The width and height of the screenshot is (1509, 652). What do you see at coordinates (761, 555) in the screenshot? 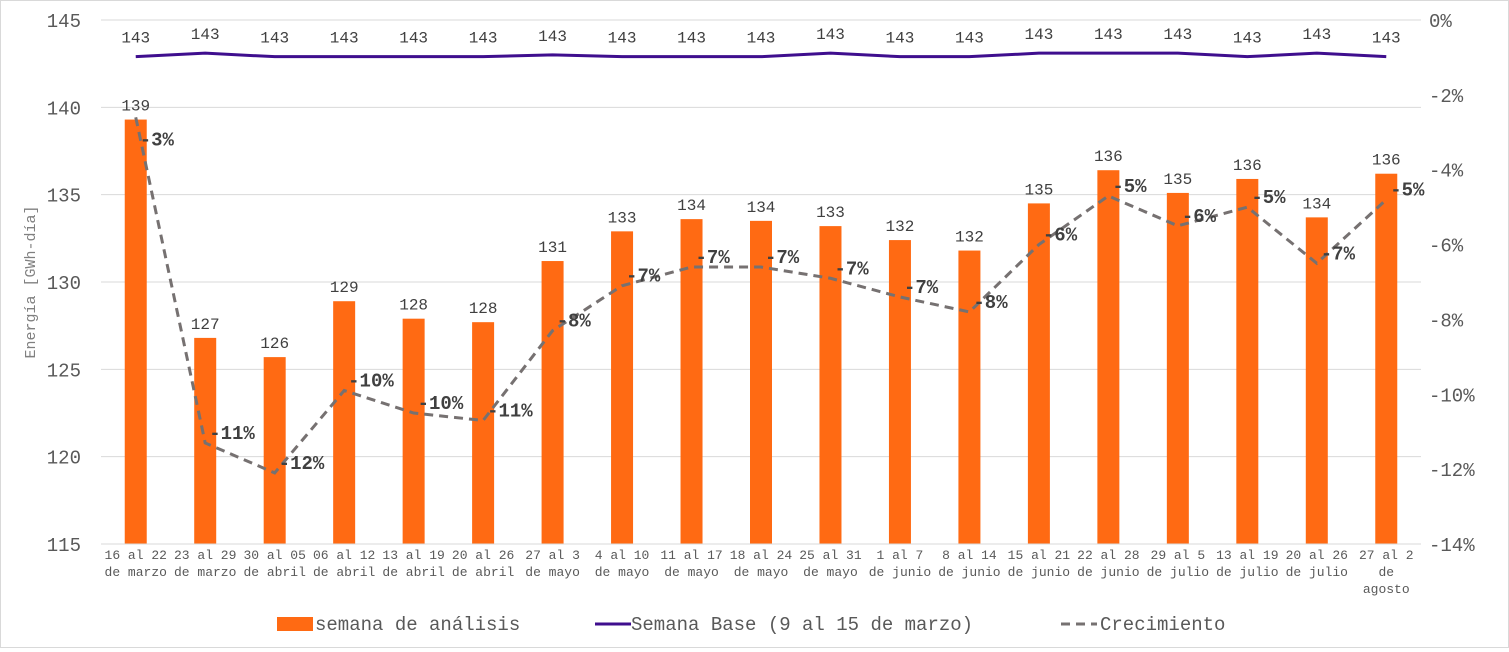
I see `x-tick-label: 18 al 24` at bounding box center [761, 555].